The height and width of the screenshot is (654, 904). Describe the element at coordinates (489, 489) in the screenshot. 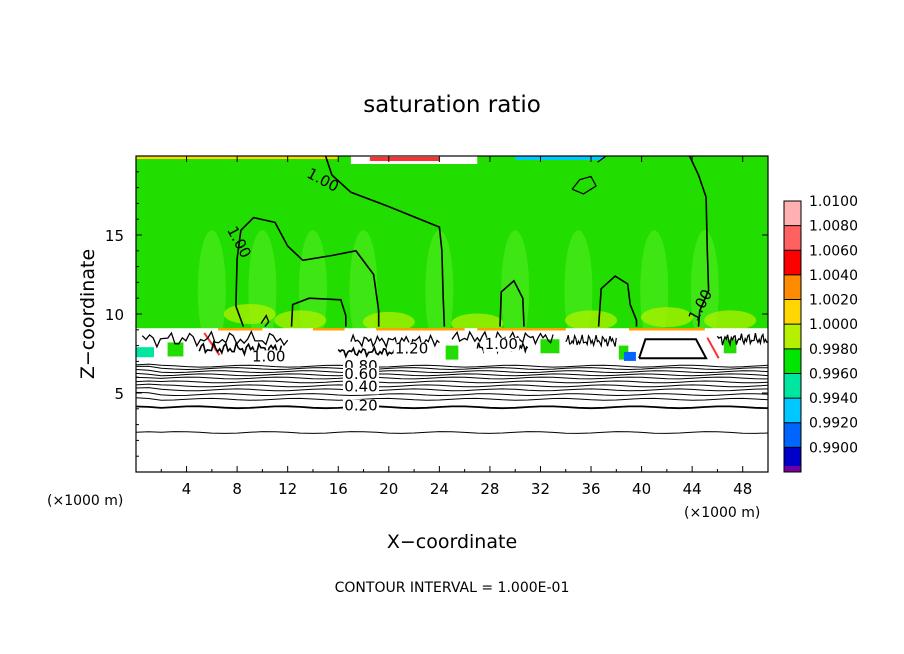

I see `x-tick-label: 28` at that location.